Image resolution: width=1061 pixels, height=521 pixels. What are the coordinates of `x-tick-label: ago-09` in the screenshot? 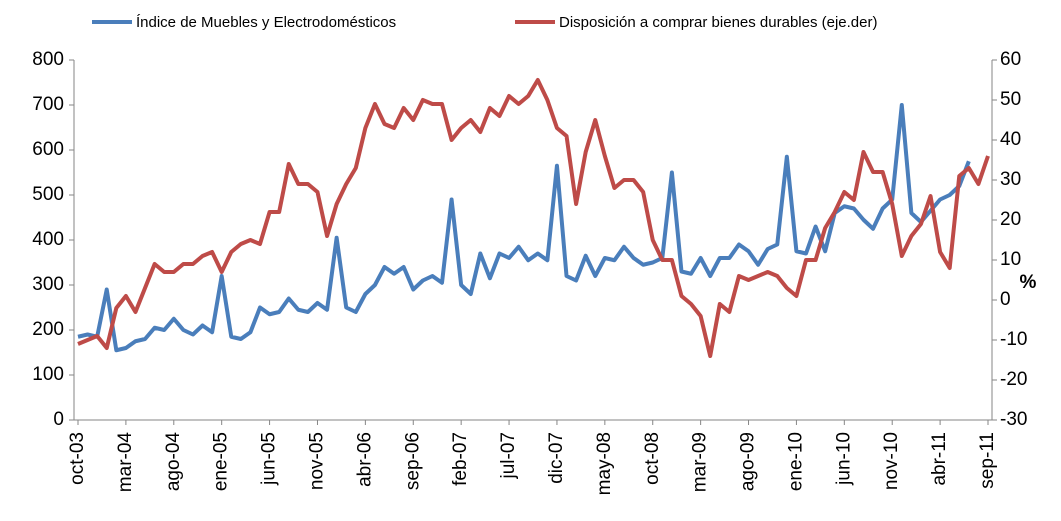 It's located at (748, 461).